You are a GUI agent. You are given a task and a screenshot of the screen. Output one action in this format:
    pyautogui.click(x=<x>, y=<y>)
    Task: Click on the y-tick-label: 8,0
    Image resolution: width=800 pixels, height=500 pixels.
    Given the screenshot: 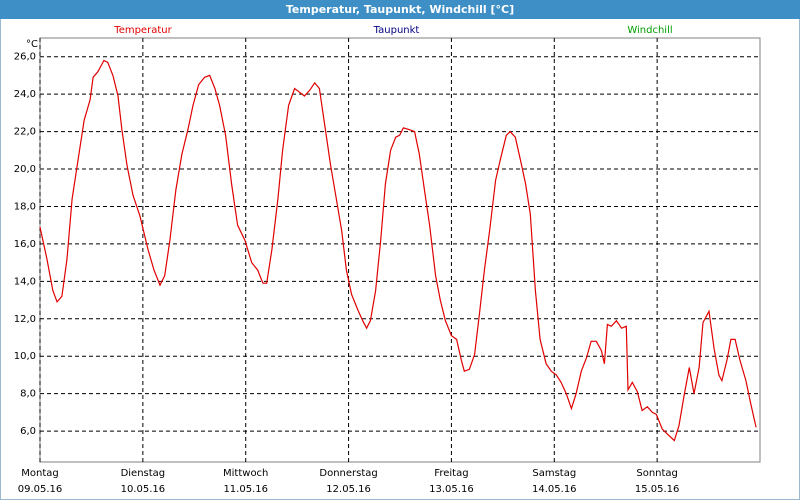 What is the action you would take?
    pyautogui.click(x=28, y=394)
    